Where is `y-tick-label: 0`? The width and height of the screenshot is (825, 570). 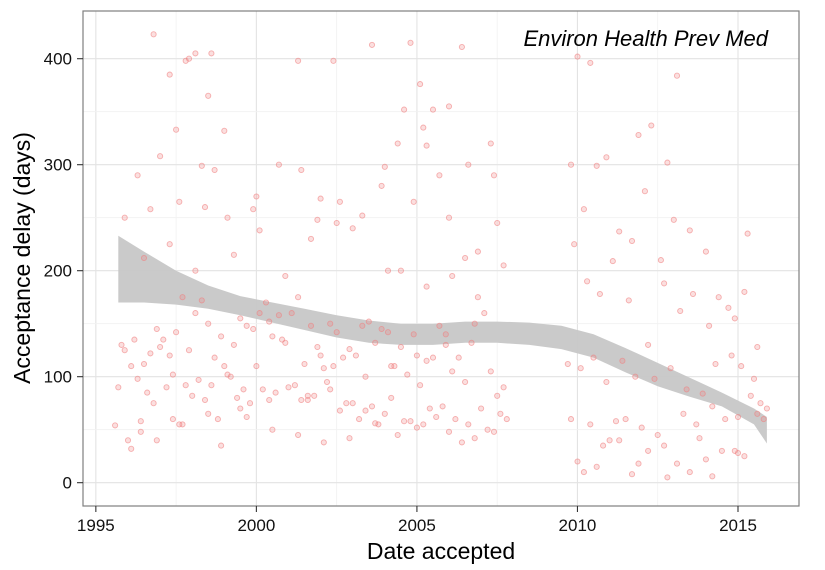 y-tick-label: 0 is located at coordinates (67, 483).